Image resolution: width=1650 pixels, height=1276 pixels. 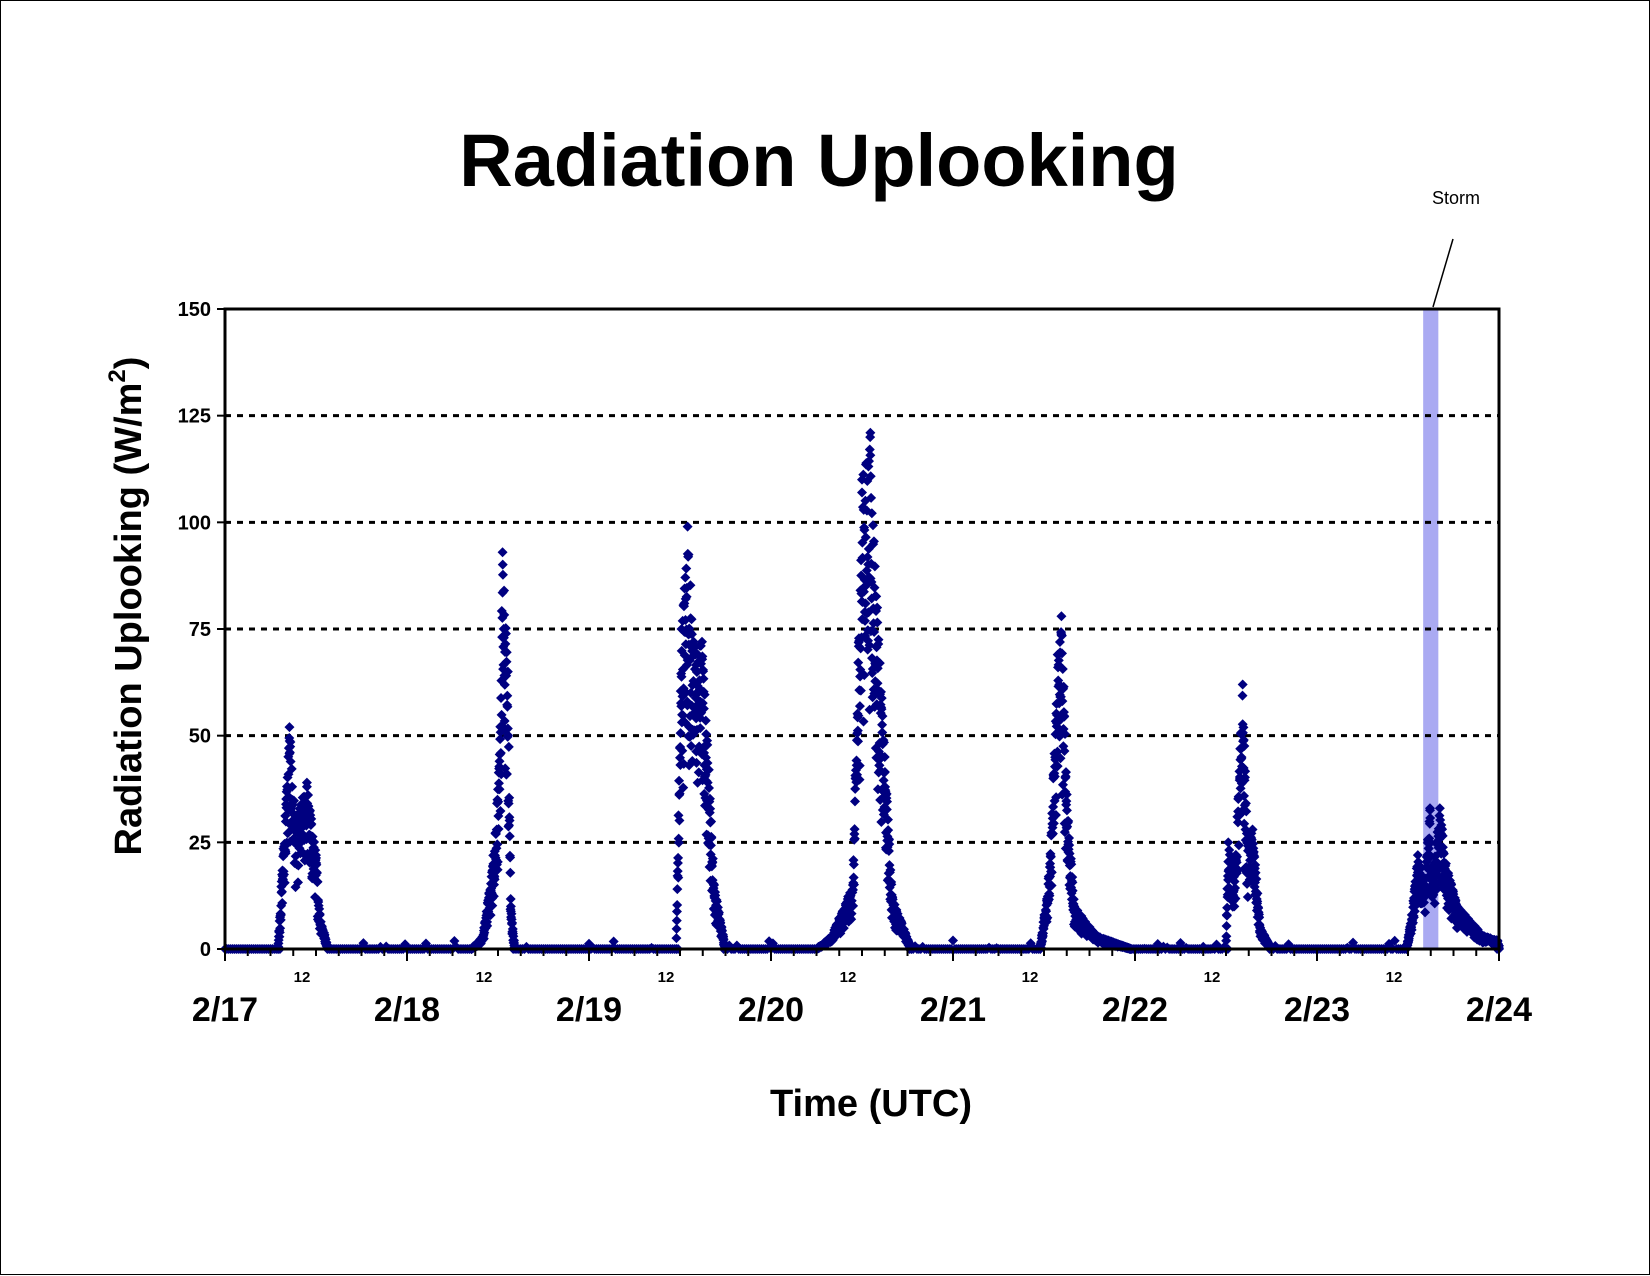 I want to click on y-tick-label: 50, so click(x=200, y=737).